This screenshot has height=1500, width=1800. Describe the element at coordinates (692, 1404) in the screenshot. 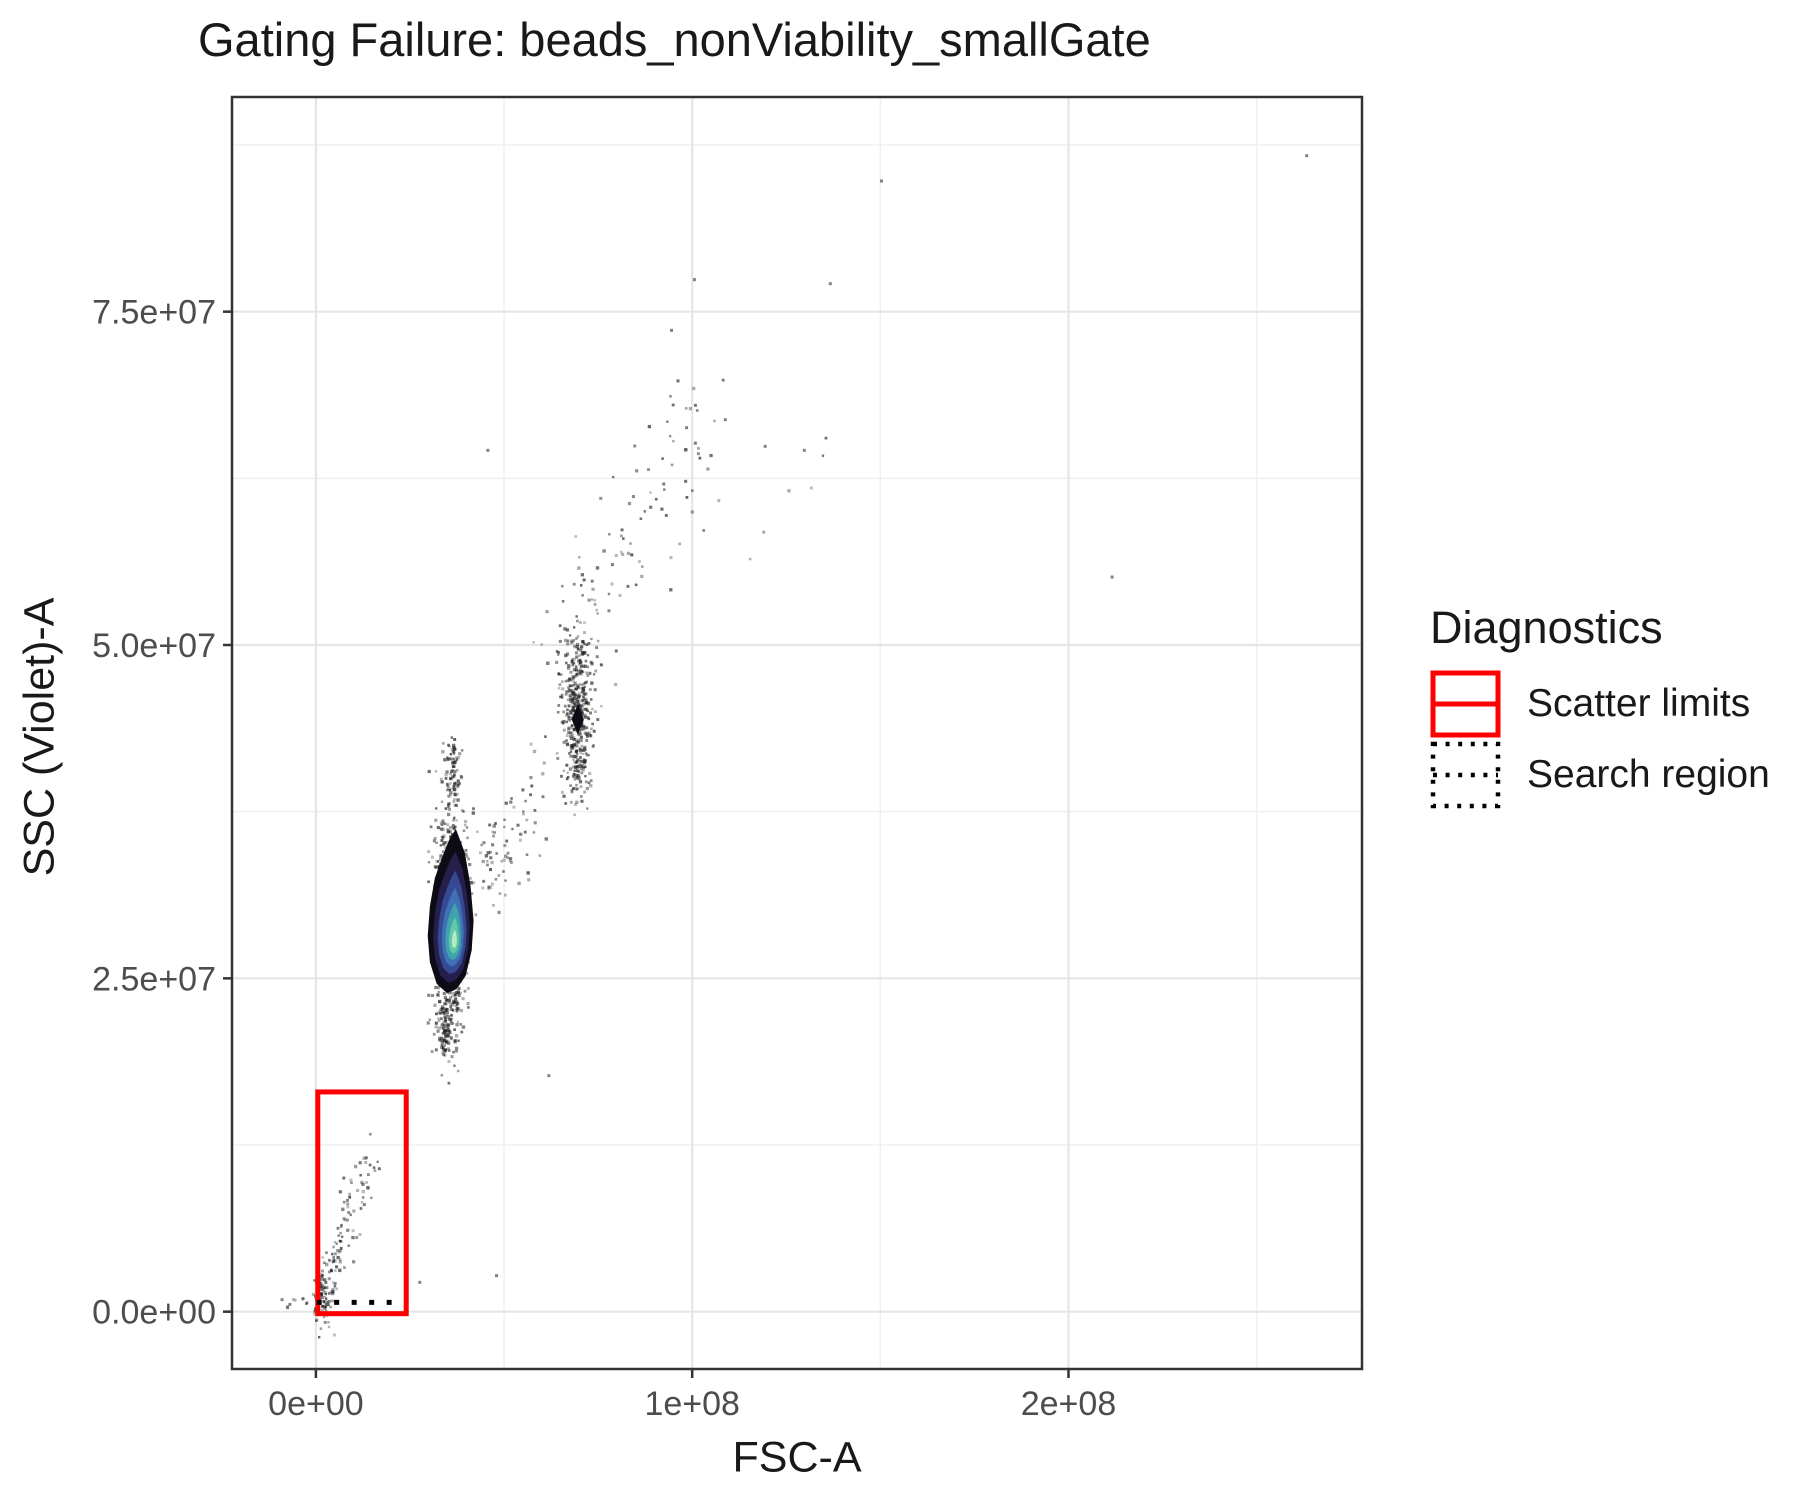

I see `x-tick-label: 1e+08` at that location.